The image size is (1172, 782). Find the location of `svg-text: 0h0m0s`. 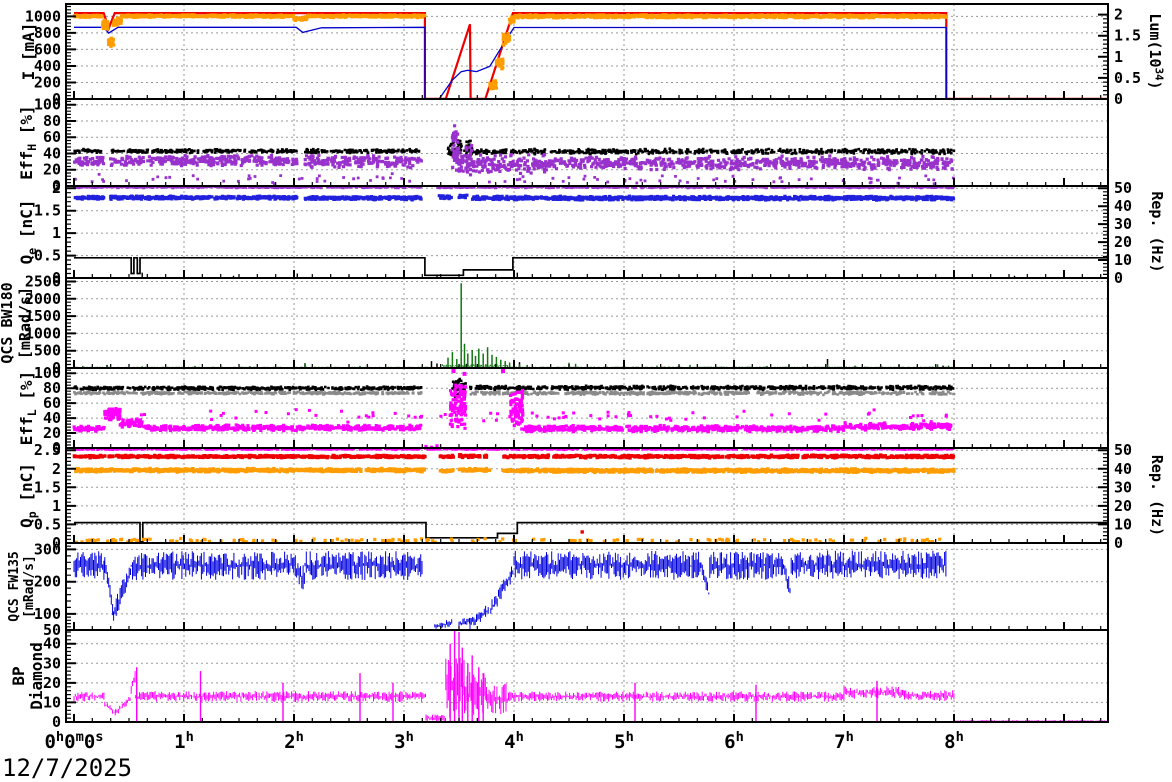

svg-text: 0h0m0s is located at coordinates (73, 741).